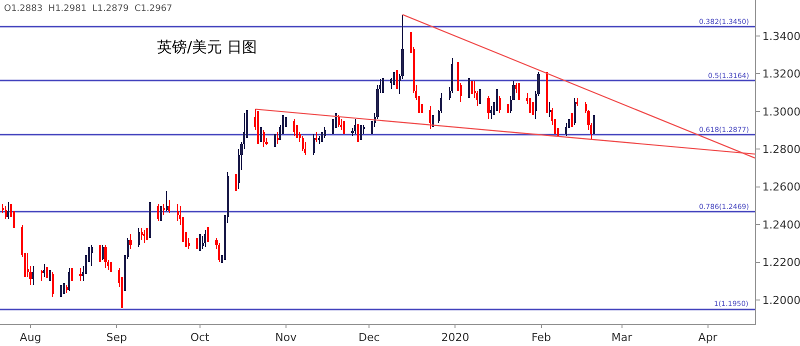 Image resolution: width=800 pixels, height=346 pixels. What do you see at coordinates (781, 111) in the screenshot?
I see `y-tick-label: 1.3000` at bounding box center [781, 111].